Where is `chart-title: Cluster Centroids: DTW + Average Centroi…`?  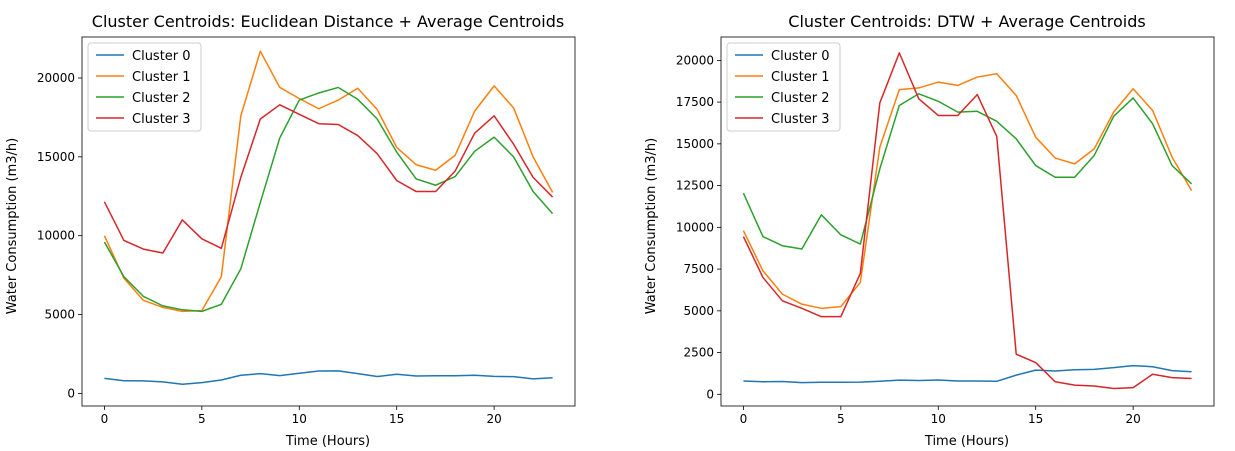 chart-title: Cluster Centroids: DTW + Average Centroi… is located at coordinates (966, 21).